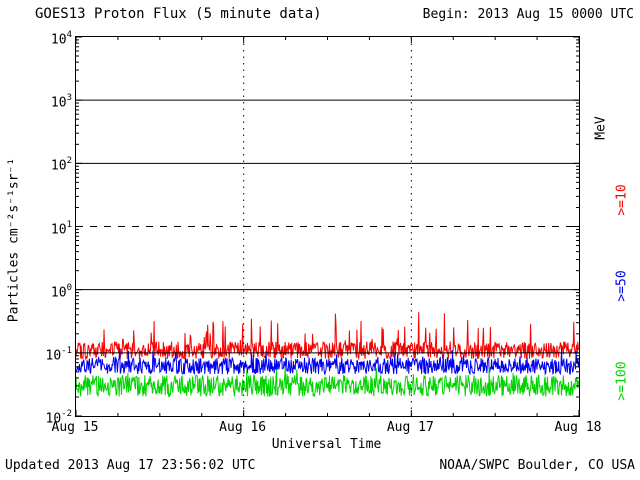 This screenshot has height=480, width=640. I want to click on y-tick-label-10e-2: 10⁻², so click(59, 418).